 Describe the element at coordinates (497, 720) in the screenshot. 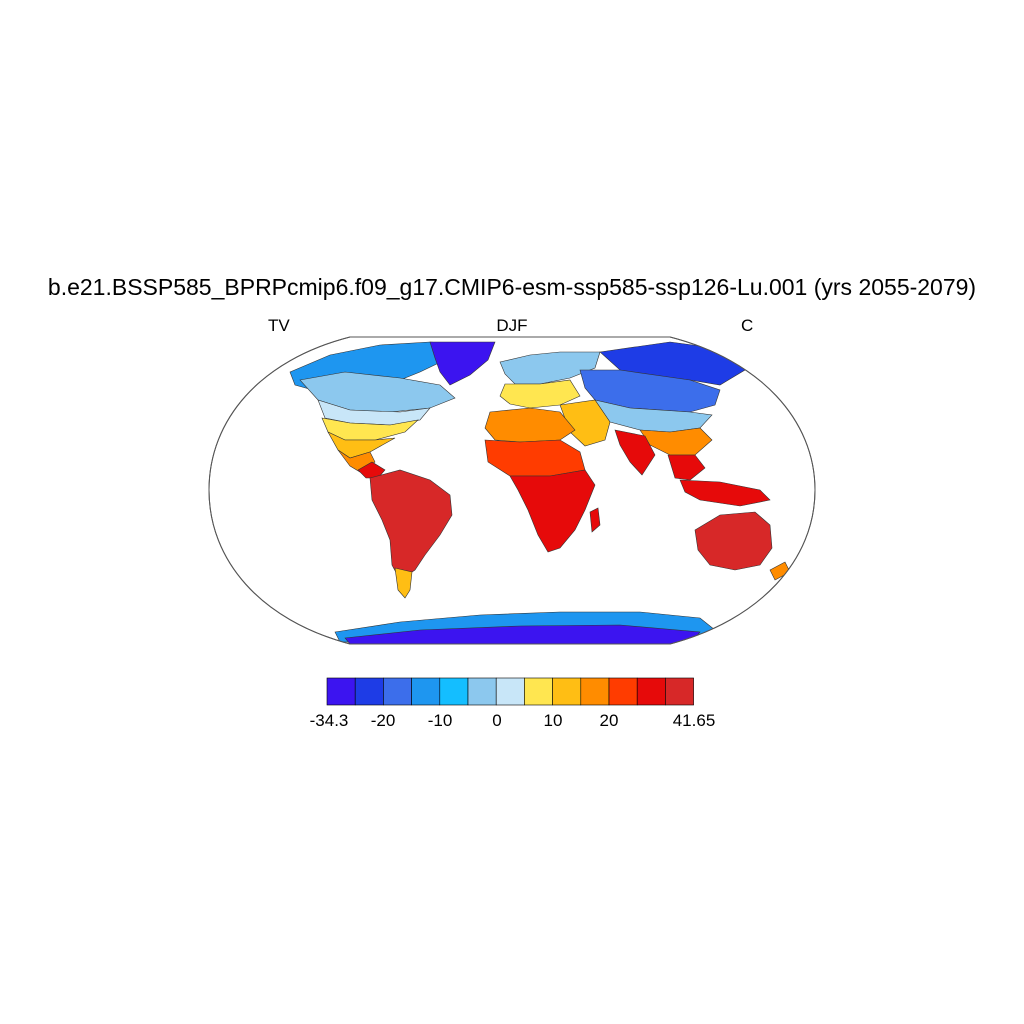

I see `colorbar-tick-label: 0` at that location.